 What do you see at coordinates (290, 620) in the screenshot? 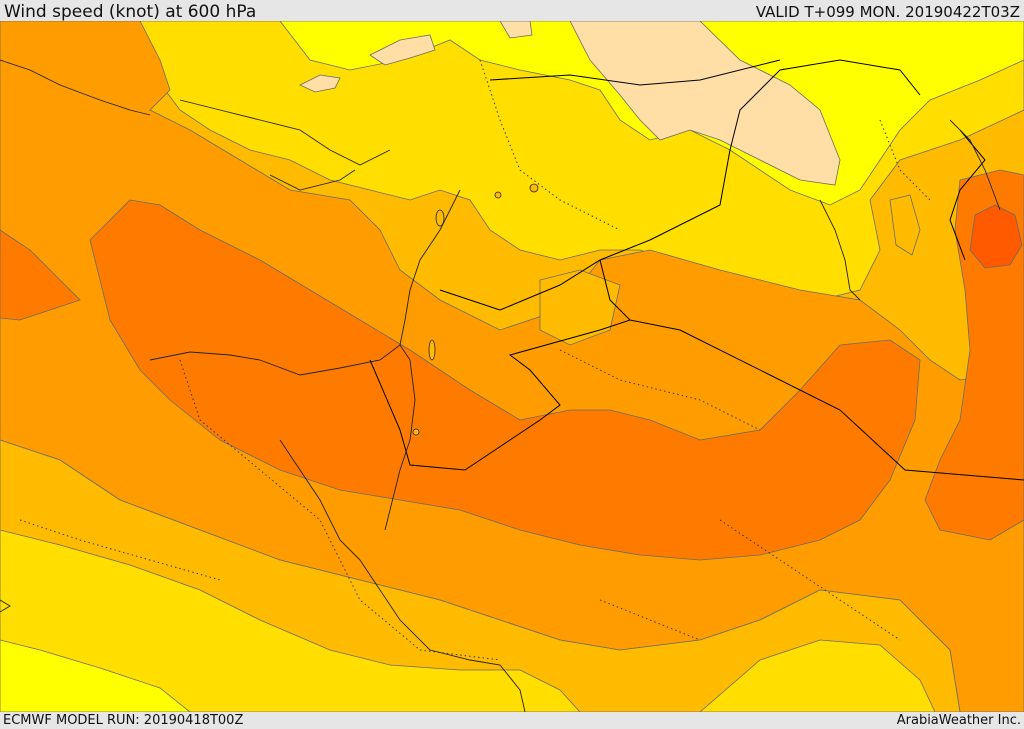
I see `south-yellow-band` at bounding box center [290, 620].